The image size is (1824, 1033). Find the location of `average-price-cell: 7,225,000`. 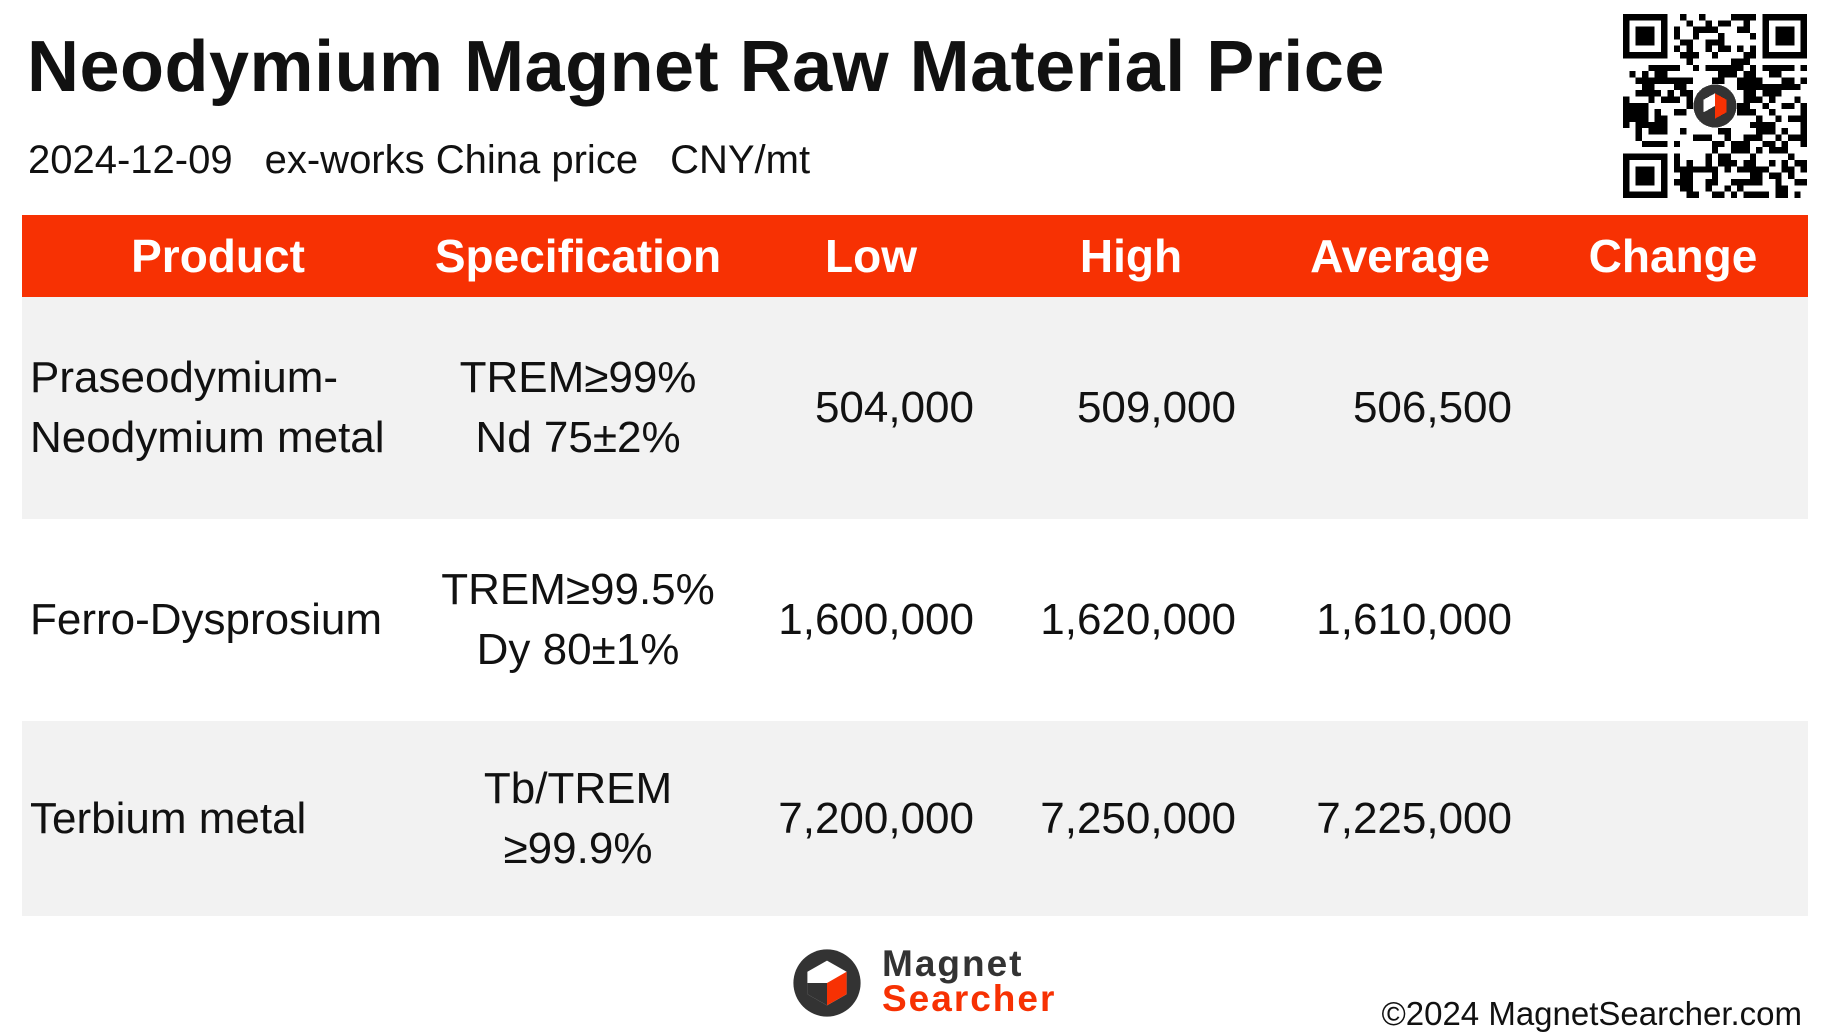

average-price-cell: 7,225,000 is located at coordinates (1400, 818).